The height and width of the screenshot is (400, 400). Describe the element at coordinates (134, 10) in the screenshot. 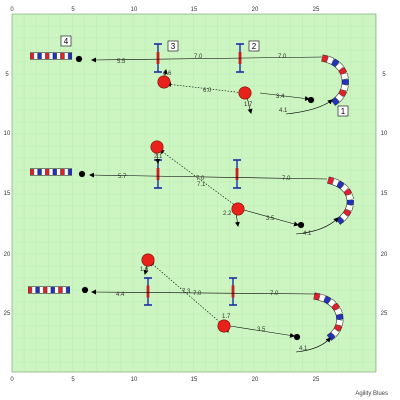

I see `x-tick-top-10: 10` at that location.